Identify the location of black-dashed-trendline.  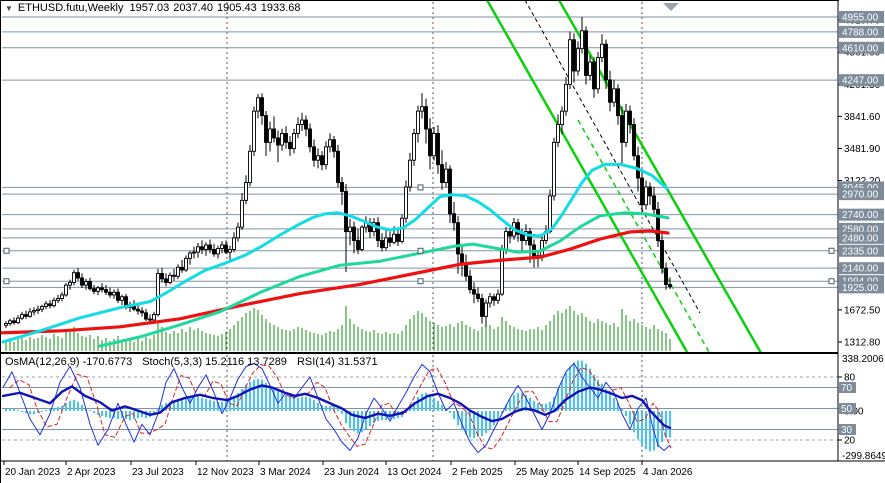
(612, 157).